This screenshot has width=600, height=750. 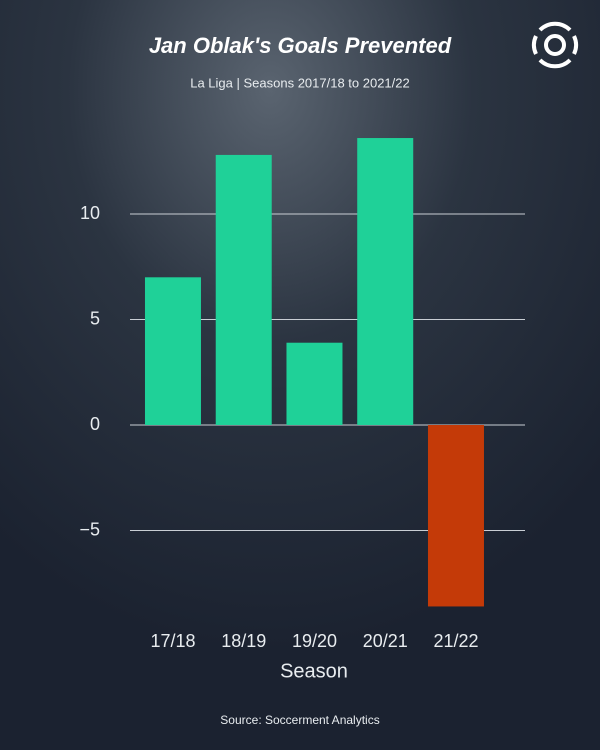 What do you see at coordinates (90, 213) in the screenshot?
I see `y-tick-label: 10` at bounding box center [90, 213].